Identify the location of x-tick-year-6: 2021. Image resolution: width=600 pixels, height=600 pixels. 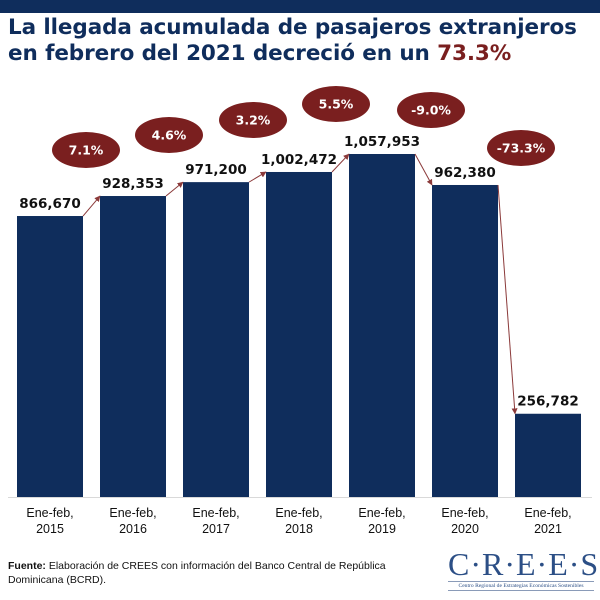
(548, 529).